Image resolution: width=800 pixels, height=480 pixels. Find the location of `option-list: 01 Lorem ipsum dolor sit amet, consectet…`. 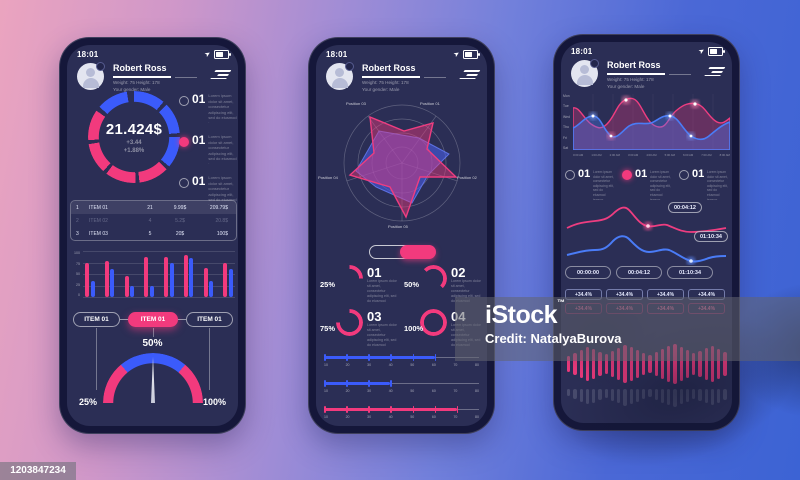

option-list: 01 Lorem ipsum dolor sit amet, consectet… is located at coordinates (208, 154).